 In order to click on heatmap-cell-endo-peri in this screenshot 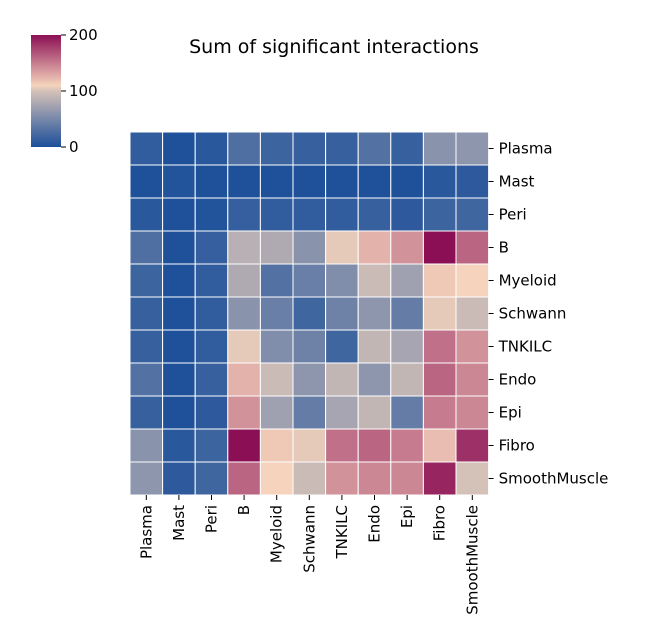, I will do `click(211, 379)`.